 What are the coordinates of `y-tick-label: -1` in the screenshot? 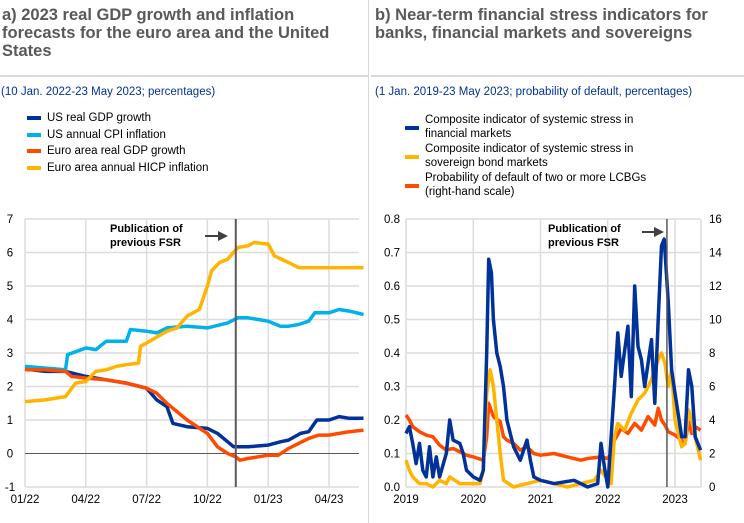 It's located at (10, 488).